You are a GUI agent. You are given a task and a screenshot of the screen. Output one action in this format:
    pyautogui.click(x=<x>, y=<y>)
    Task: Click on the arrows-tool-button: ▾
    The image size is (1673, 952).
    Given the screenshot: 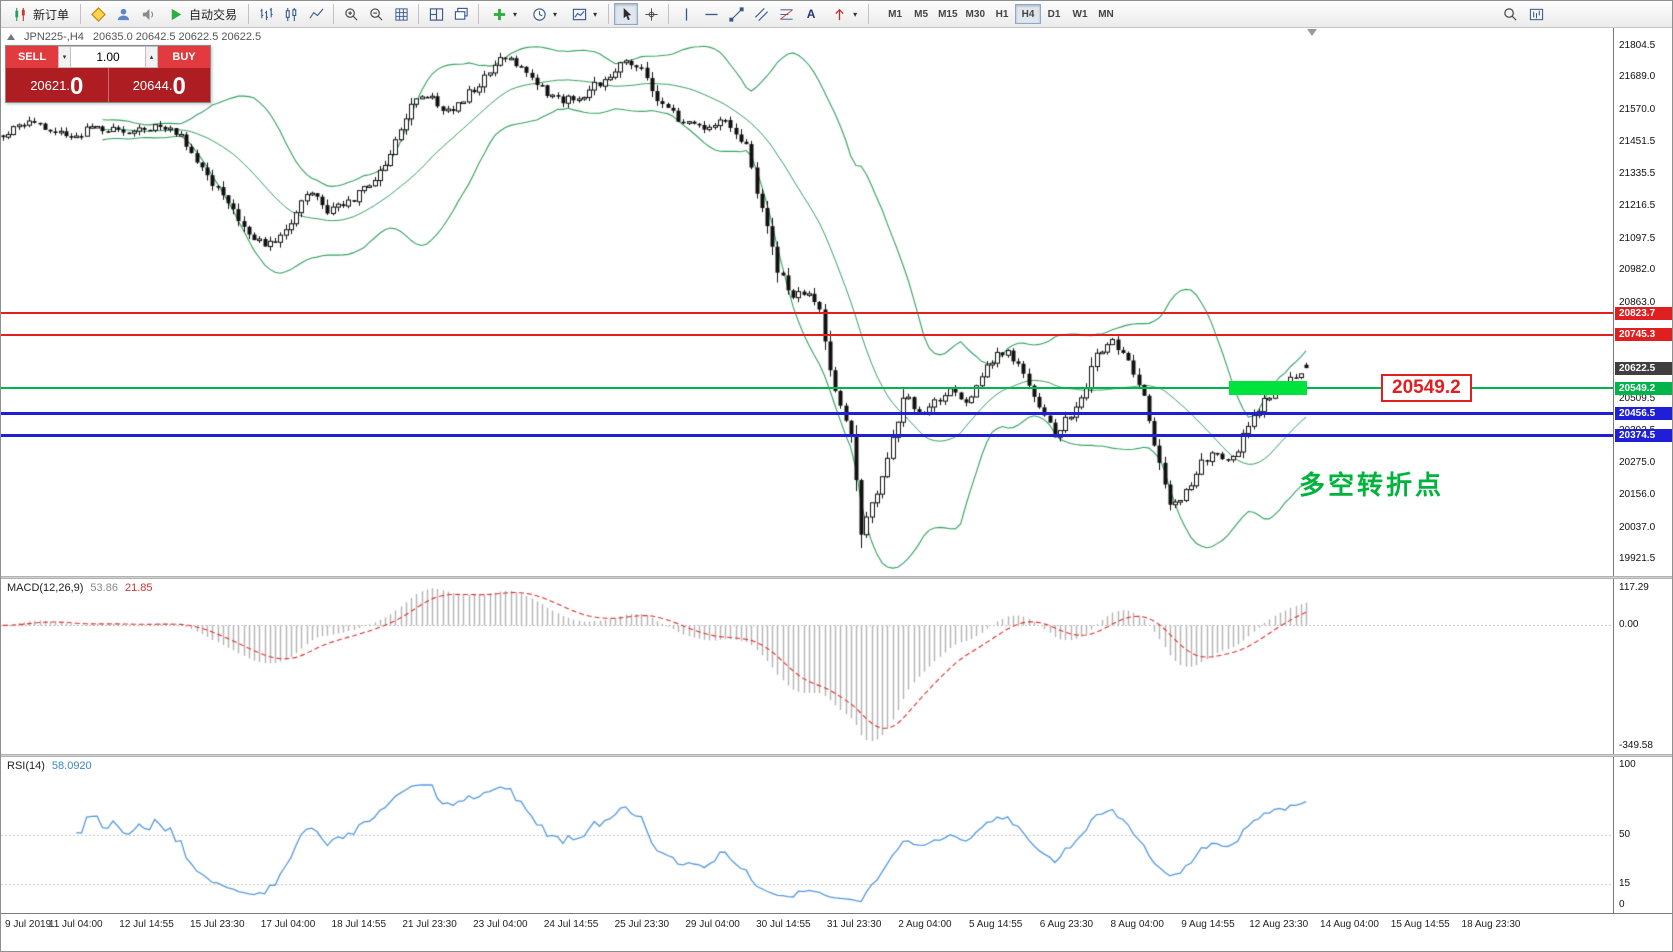 What is the action you would take?
    pyautogui.click(x=843, y=14)
    